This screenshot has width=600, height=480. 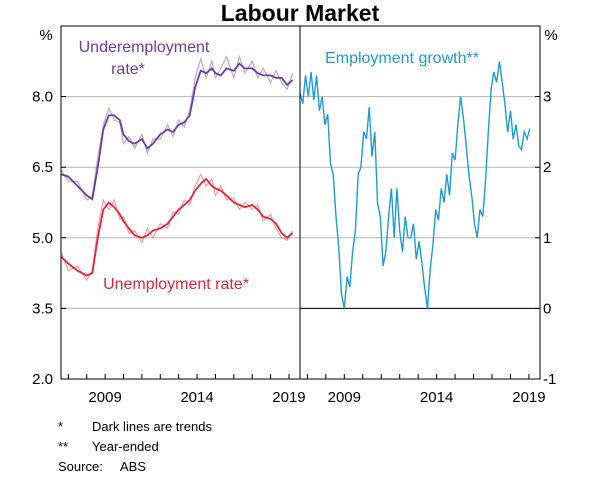 I want to click on y-tick-label: 1, so click(x=547, y=238).